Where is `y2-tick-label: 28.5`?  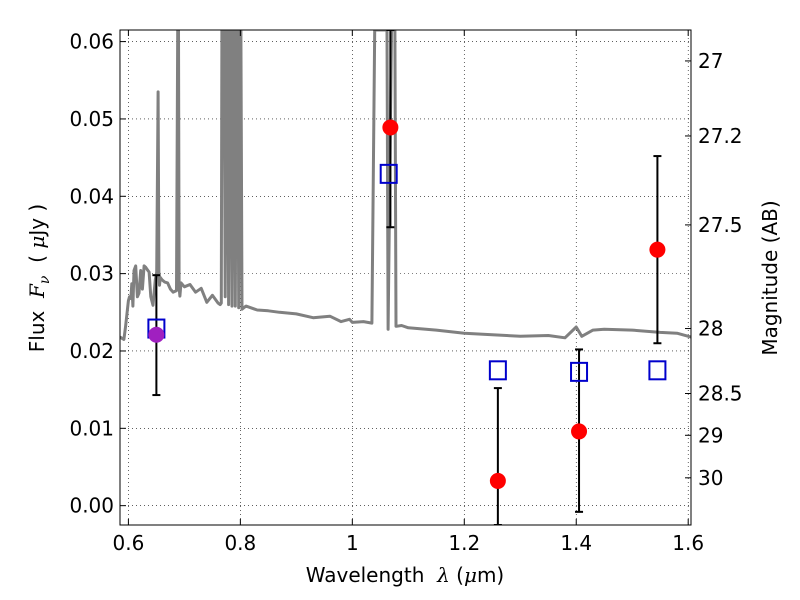
y2-tick-label: 28.5 is located at coordinates (720, 394).